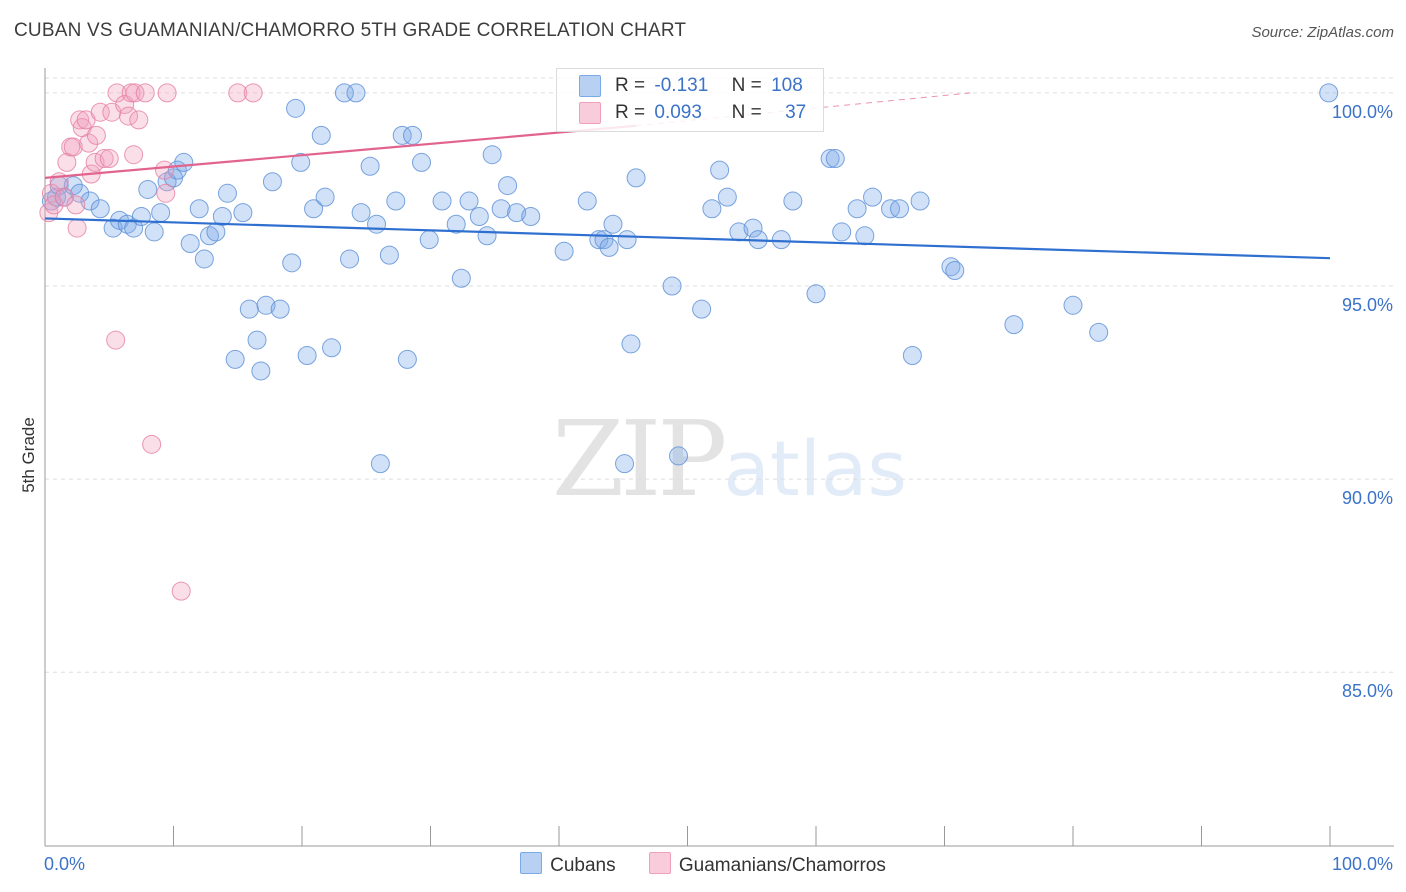 The image size is (1406, 892). Describe the element at coordinates (687, 238) in the screenshot. I see `cuban-trend-line` at that location.